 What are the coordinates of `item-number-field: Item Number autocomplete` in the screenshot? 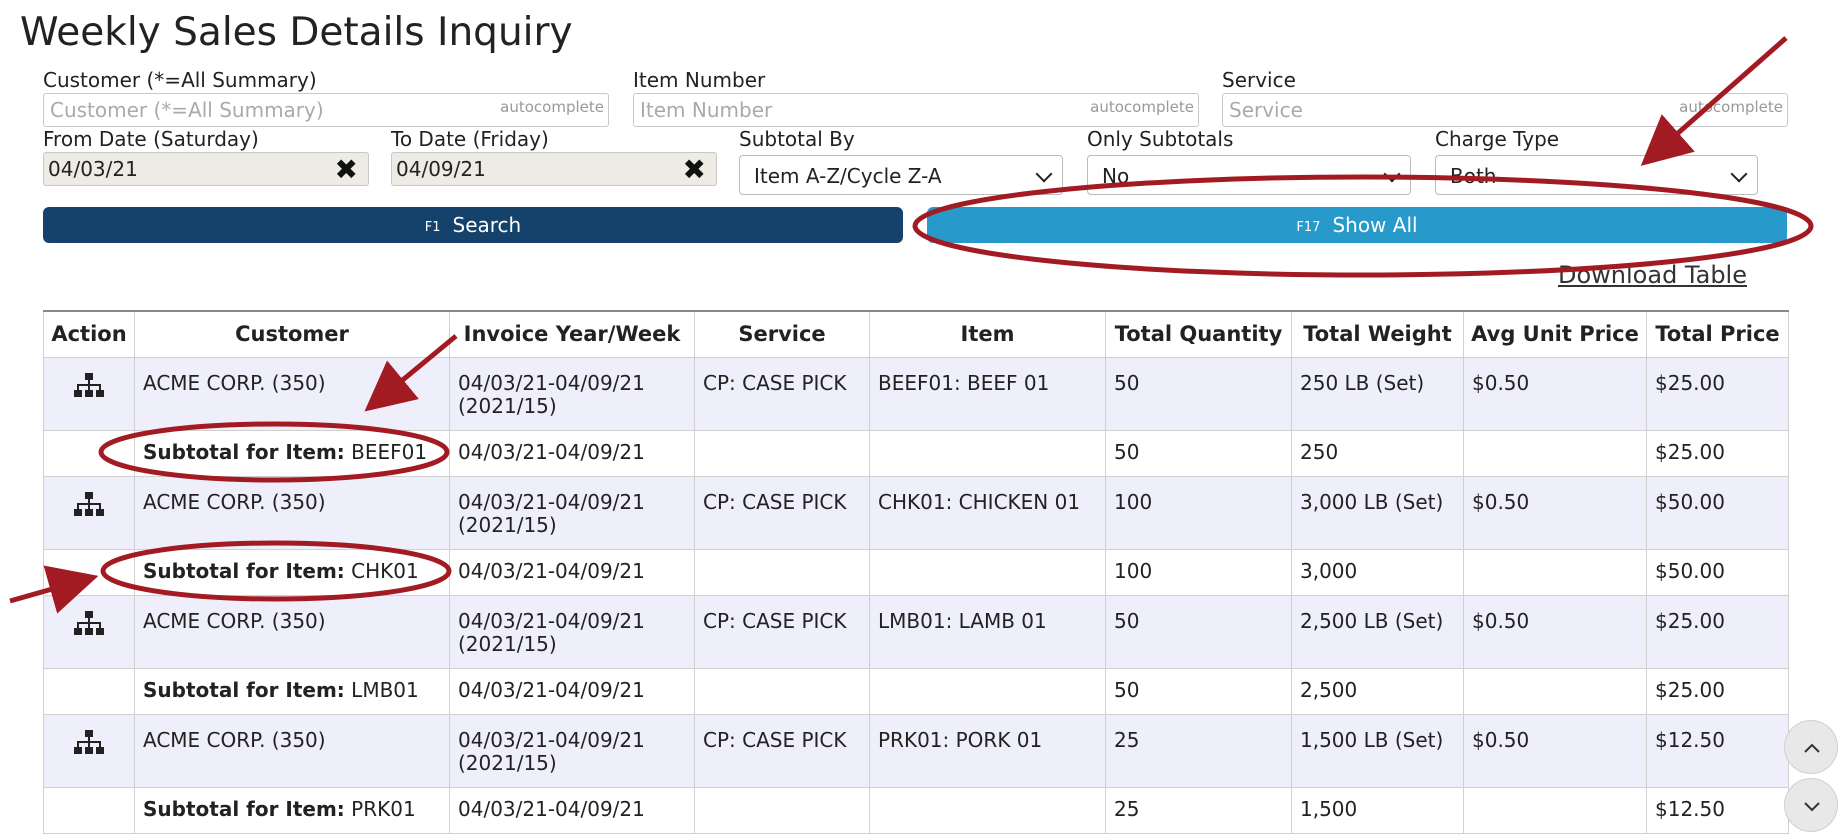 It's located at (916, 97).